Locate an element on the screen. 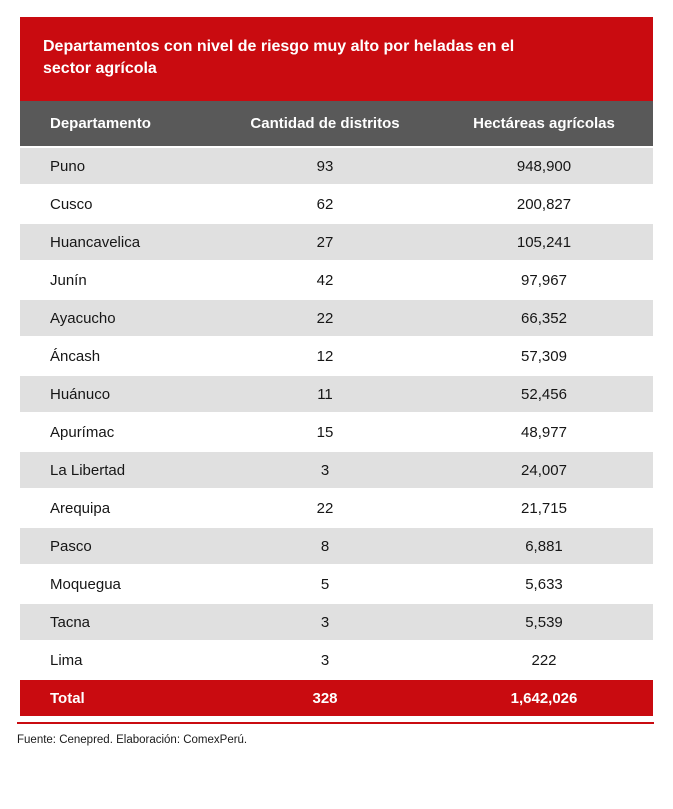 The width and height of the screenshot is (673, 809). districts-cell: 93 is located at coordinates (325, 165).